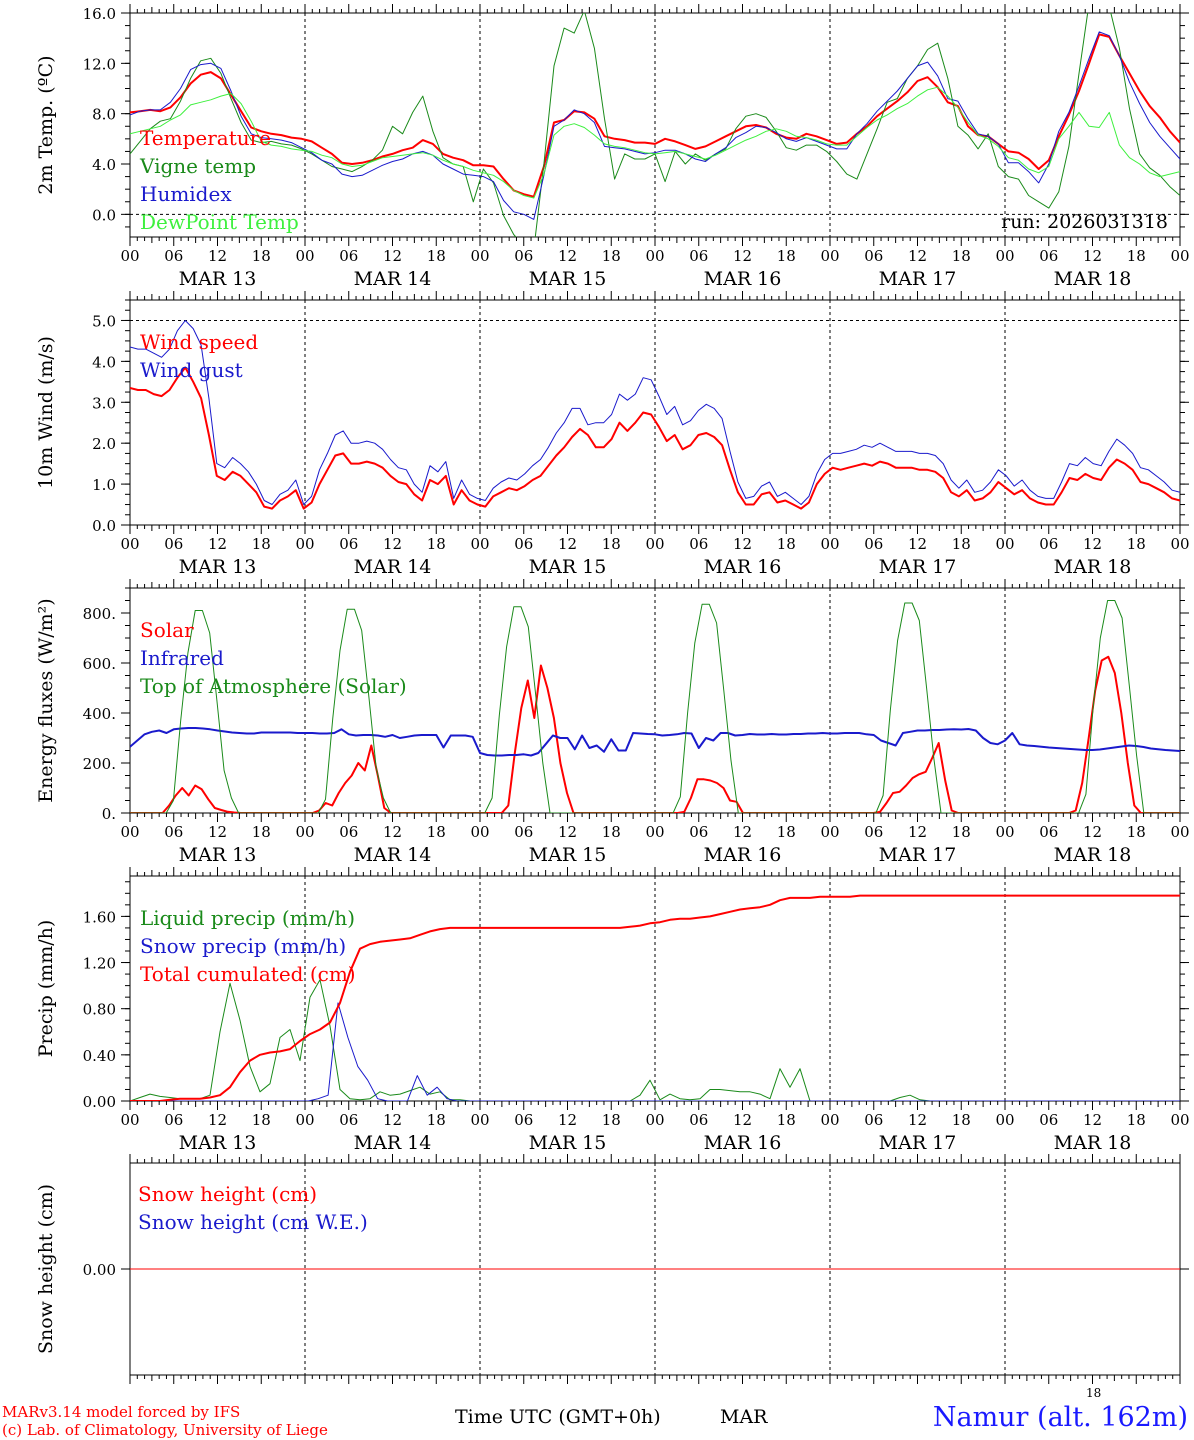  I want to click on y-tick-label: 0.40, so click(99, 1056).